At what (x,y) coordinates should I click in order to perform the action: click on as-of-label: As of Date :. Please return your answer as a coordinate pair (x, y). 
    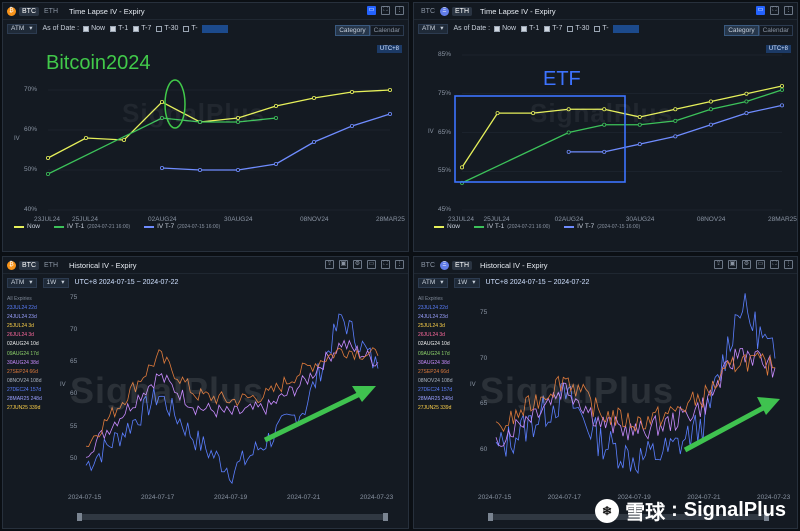
    Looking at the image, I should click on (61, 28).